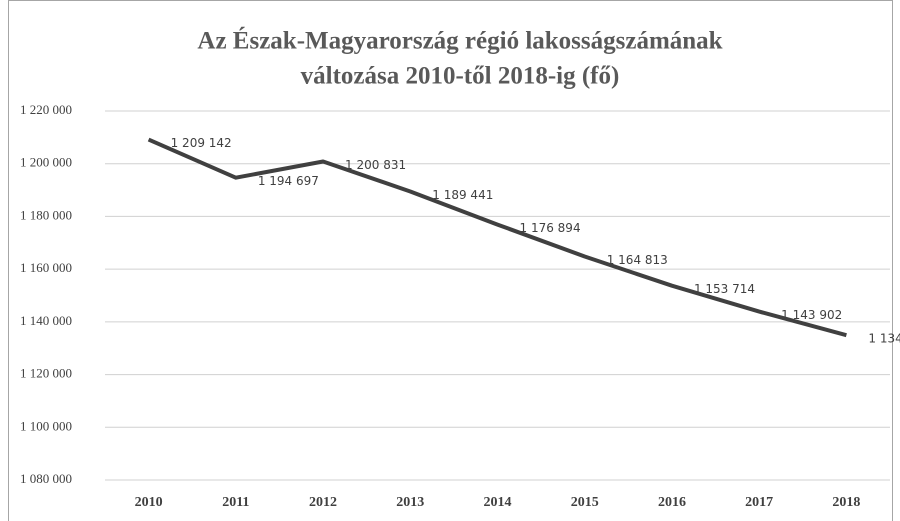 This screenshot has width=900, height=521. What do you see at coordinates (46, 109) in the screenshot?
I see `y-tick-label: 1 220 000` at bounding box center [46, 109].